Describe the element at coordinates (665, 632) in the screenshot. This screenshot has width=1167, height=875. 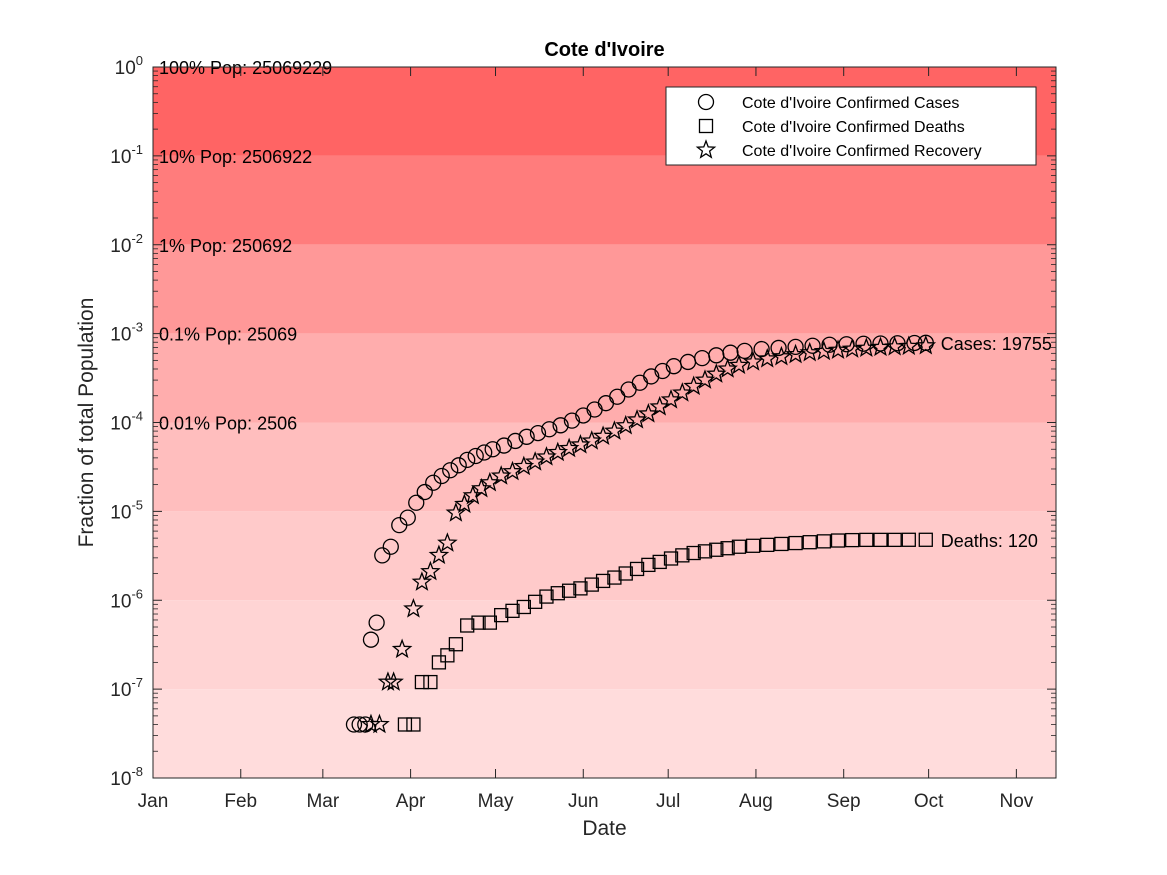
I see `series-square` at that location.